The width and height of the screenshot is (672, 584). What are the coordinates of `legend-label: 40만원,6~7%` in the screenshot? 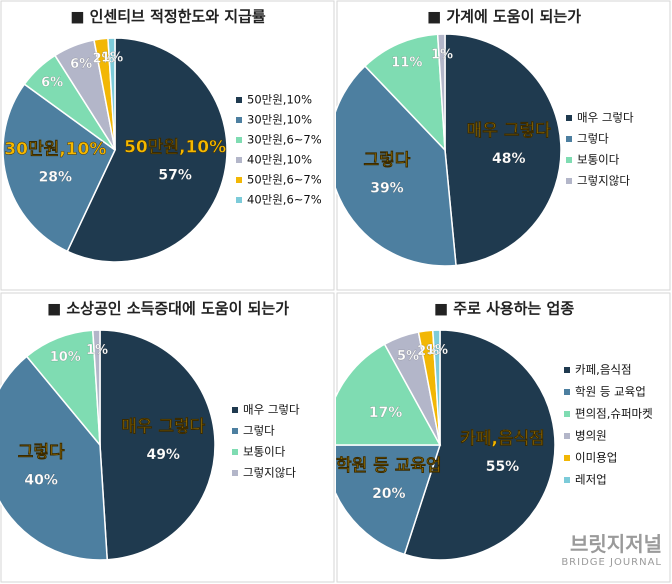 It's located at (284, 200).